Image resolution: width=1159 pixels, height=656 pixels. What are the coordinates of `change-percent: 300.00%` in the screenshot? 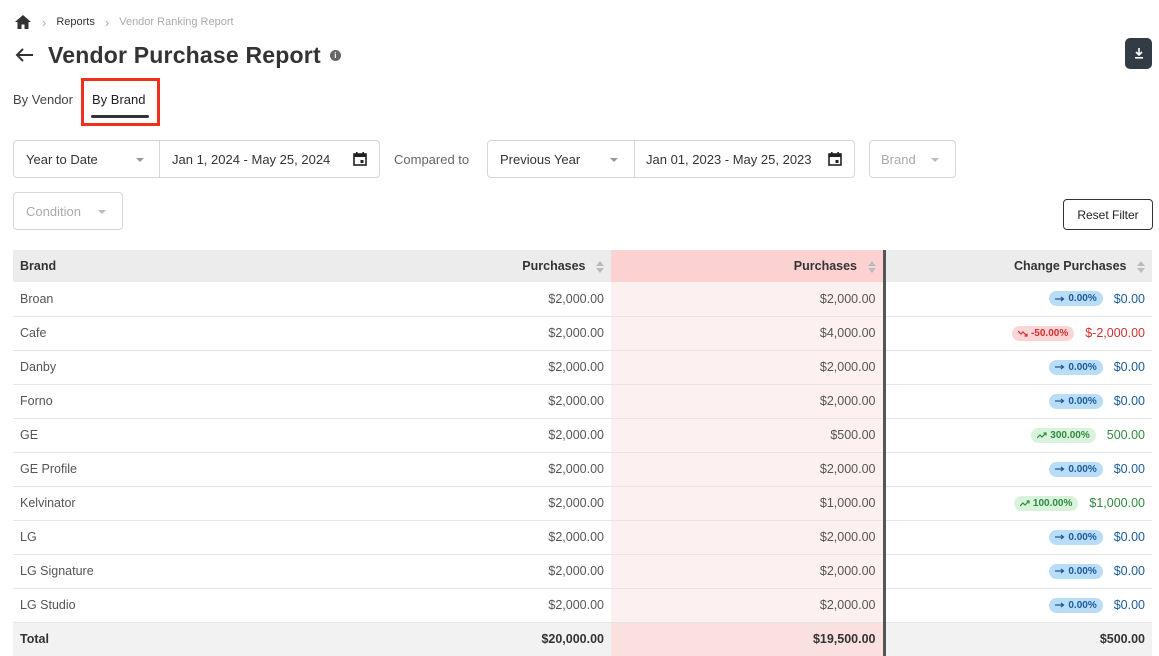 It's located at (1070, 435).